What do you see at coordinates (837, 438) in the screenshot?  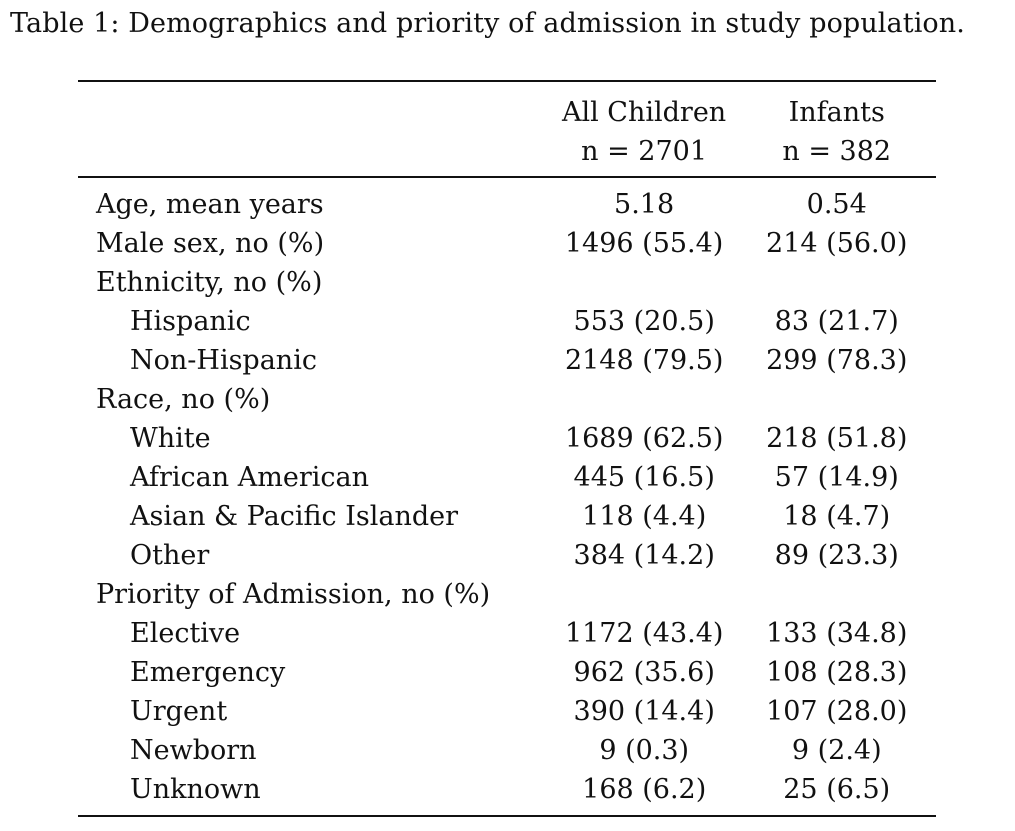 I see `cell-infants: 218 (51.8)` at bounding box center [837, 438].